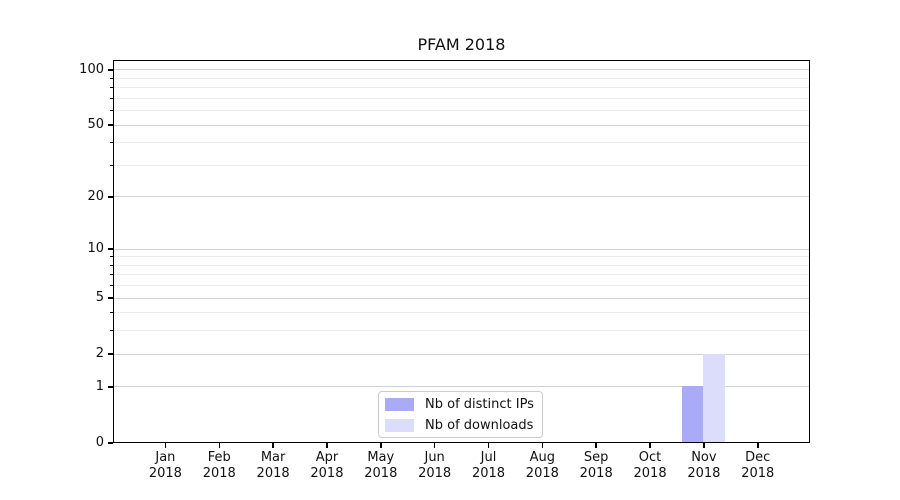  I want to click on x-tick-label: May 2018, so click(381, 466).